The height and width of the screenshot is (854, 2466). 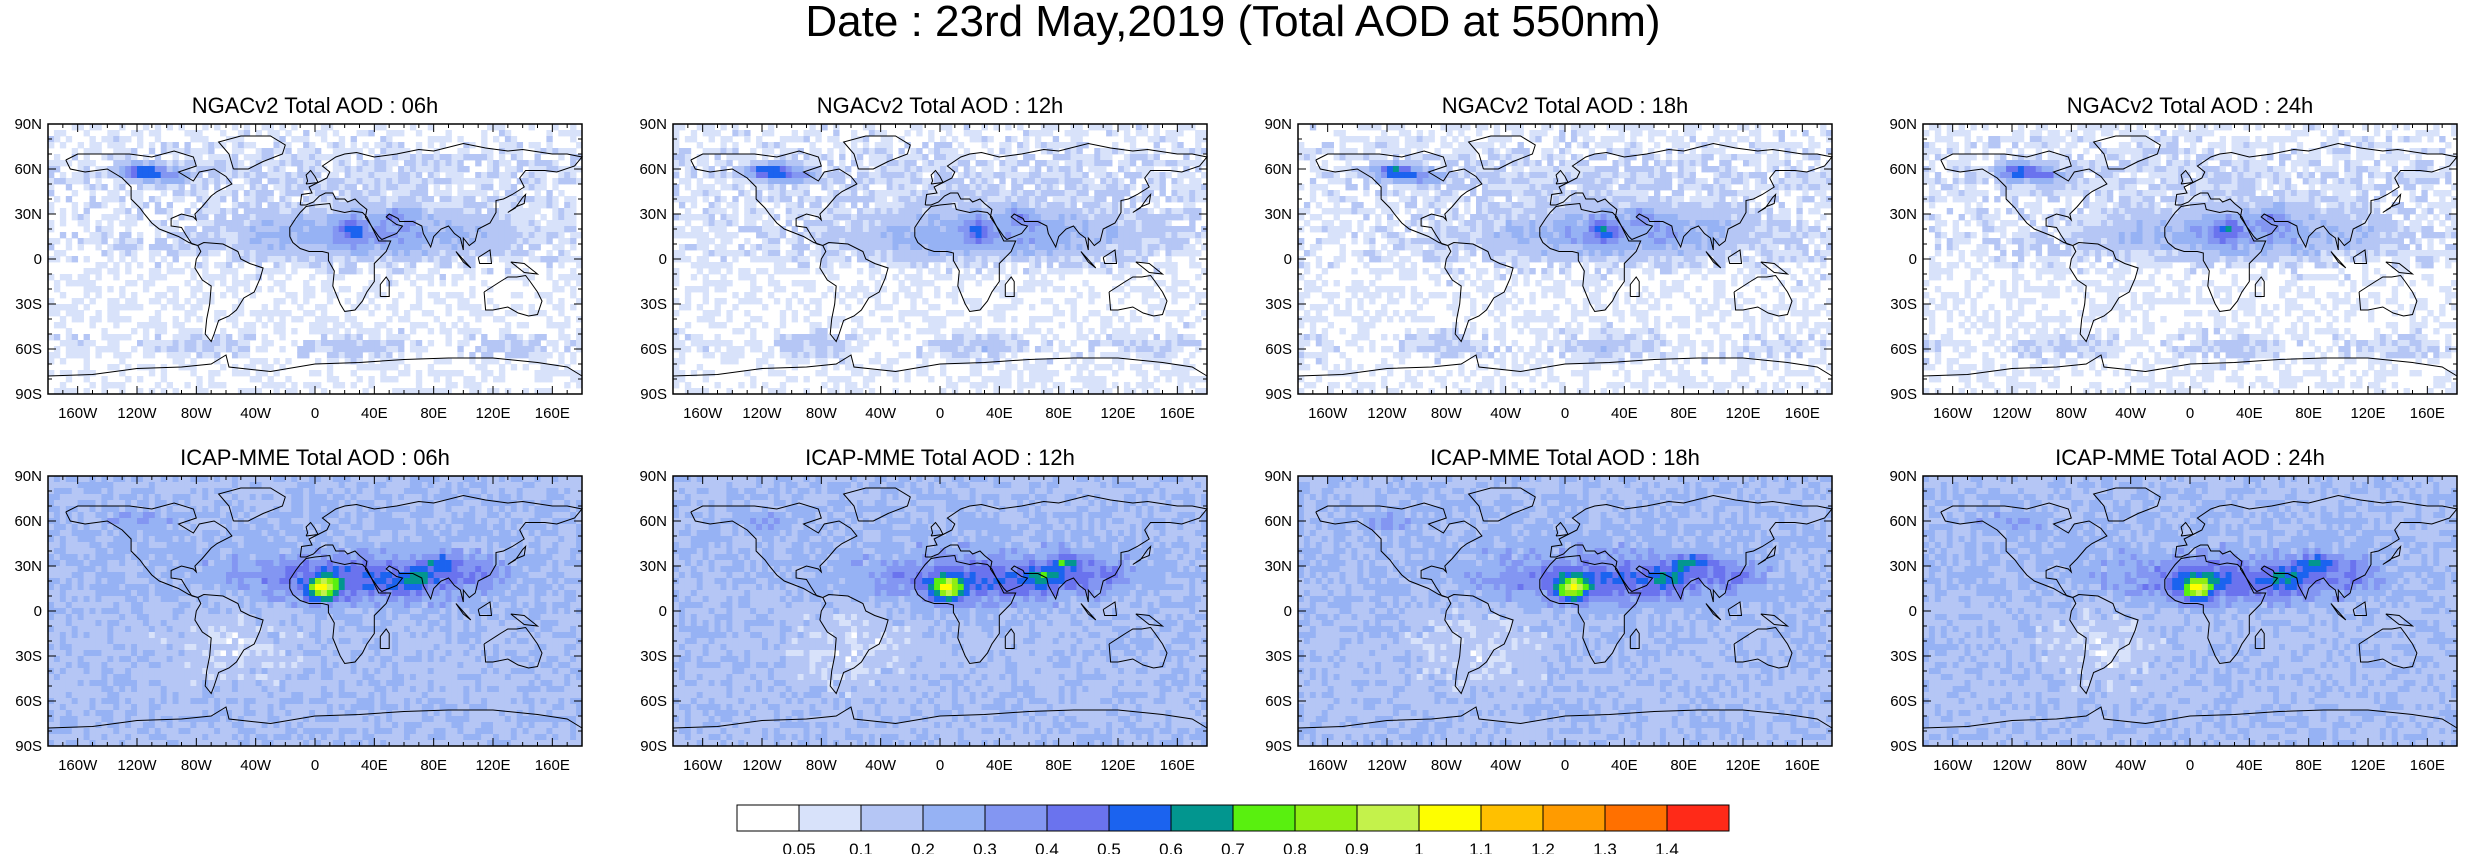 What do you see at coordinates (315, 106) in the screenshot?
I see `panel-title: NGACv2 Total AOD : 06h` at bounding box center [315, 106].